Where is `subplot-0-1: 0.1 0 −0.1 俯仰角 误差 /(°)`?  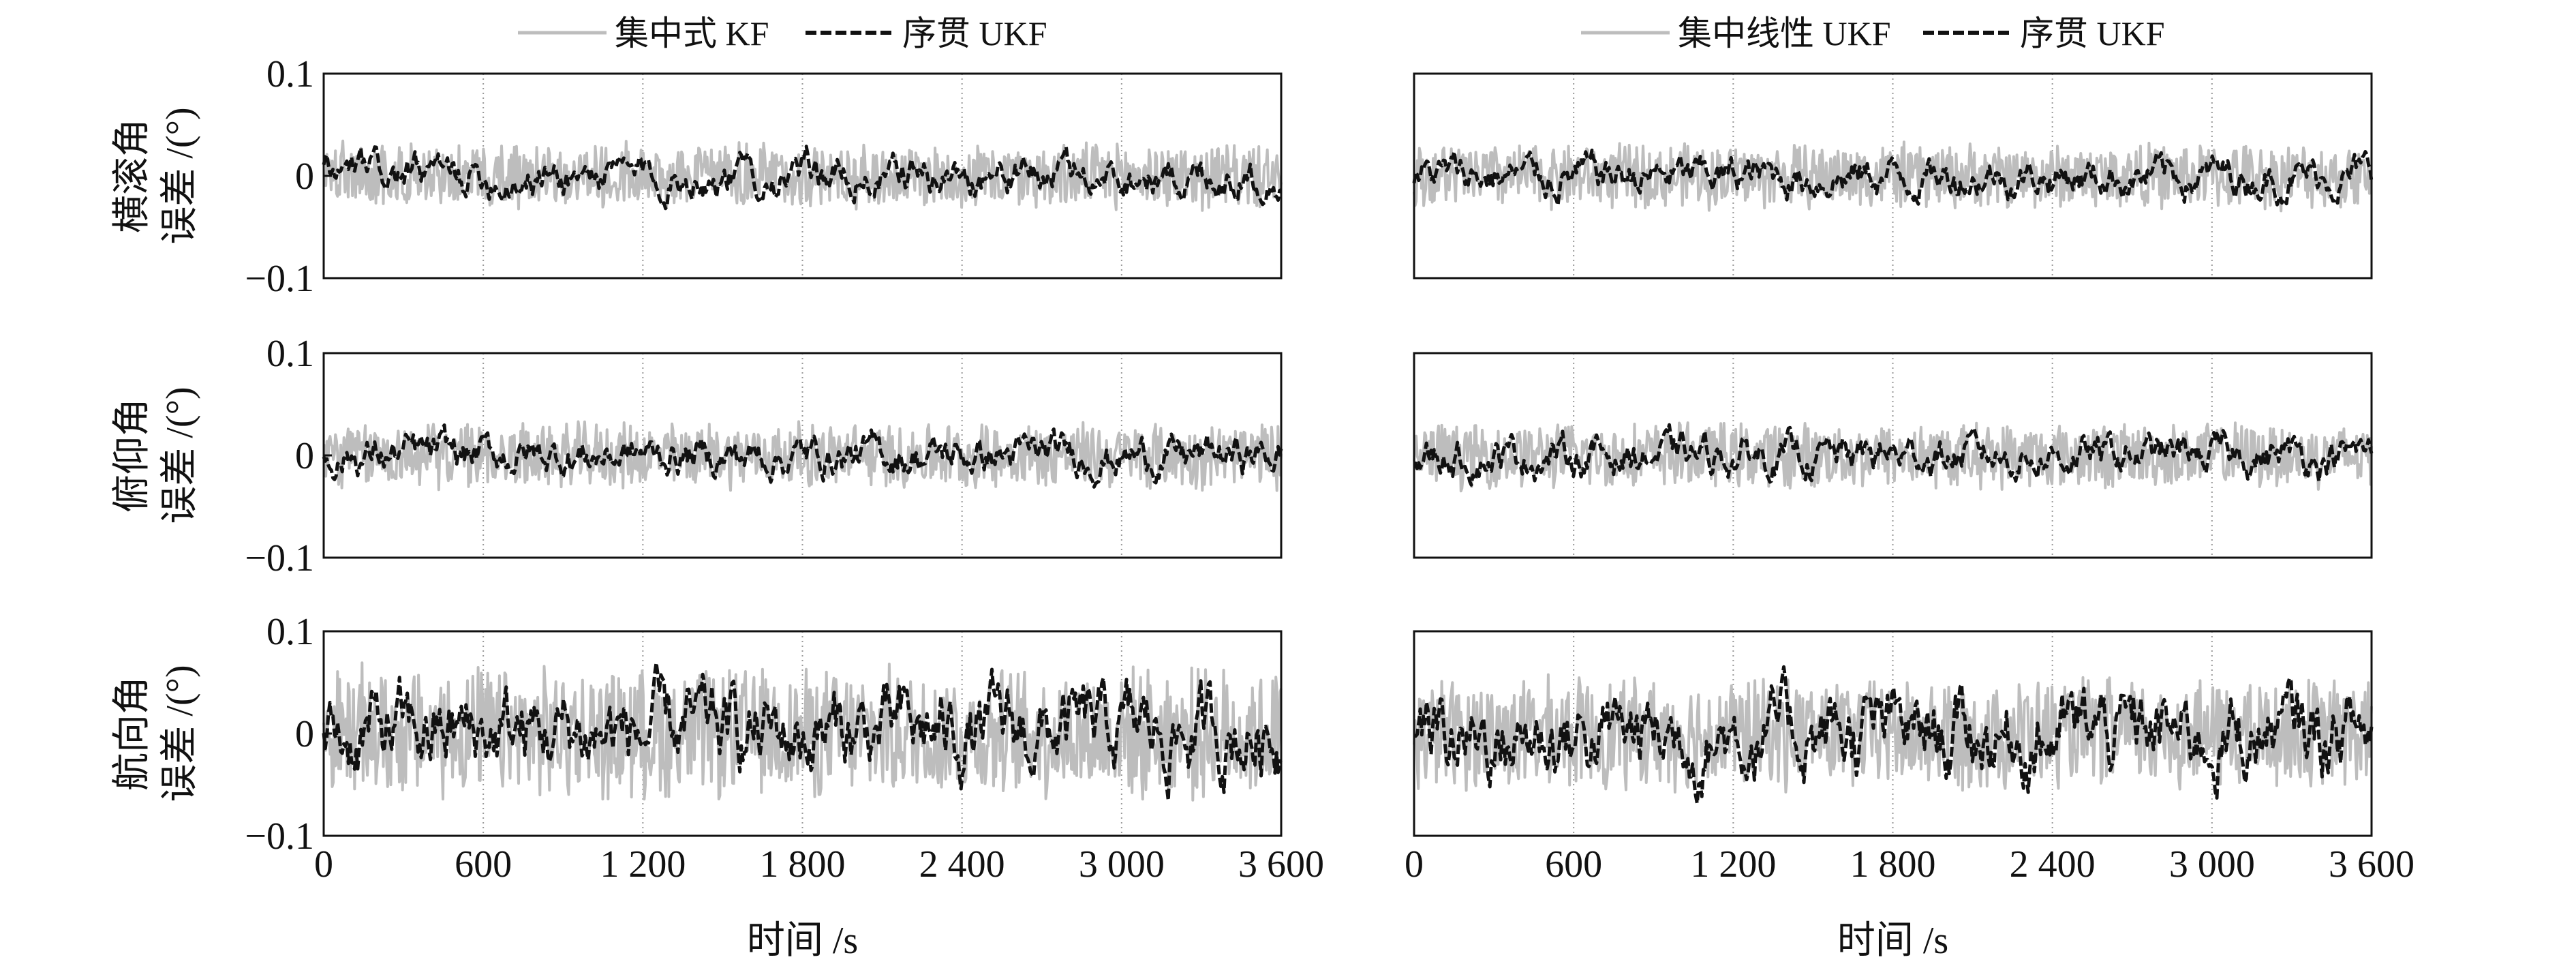
subplot-0-1: 0.1 0 −0.1 俯仰角 误差 /(°) is located at coordinates (697, 456).